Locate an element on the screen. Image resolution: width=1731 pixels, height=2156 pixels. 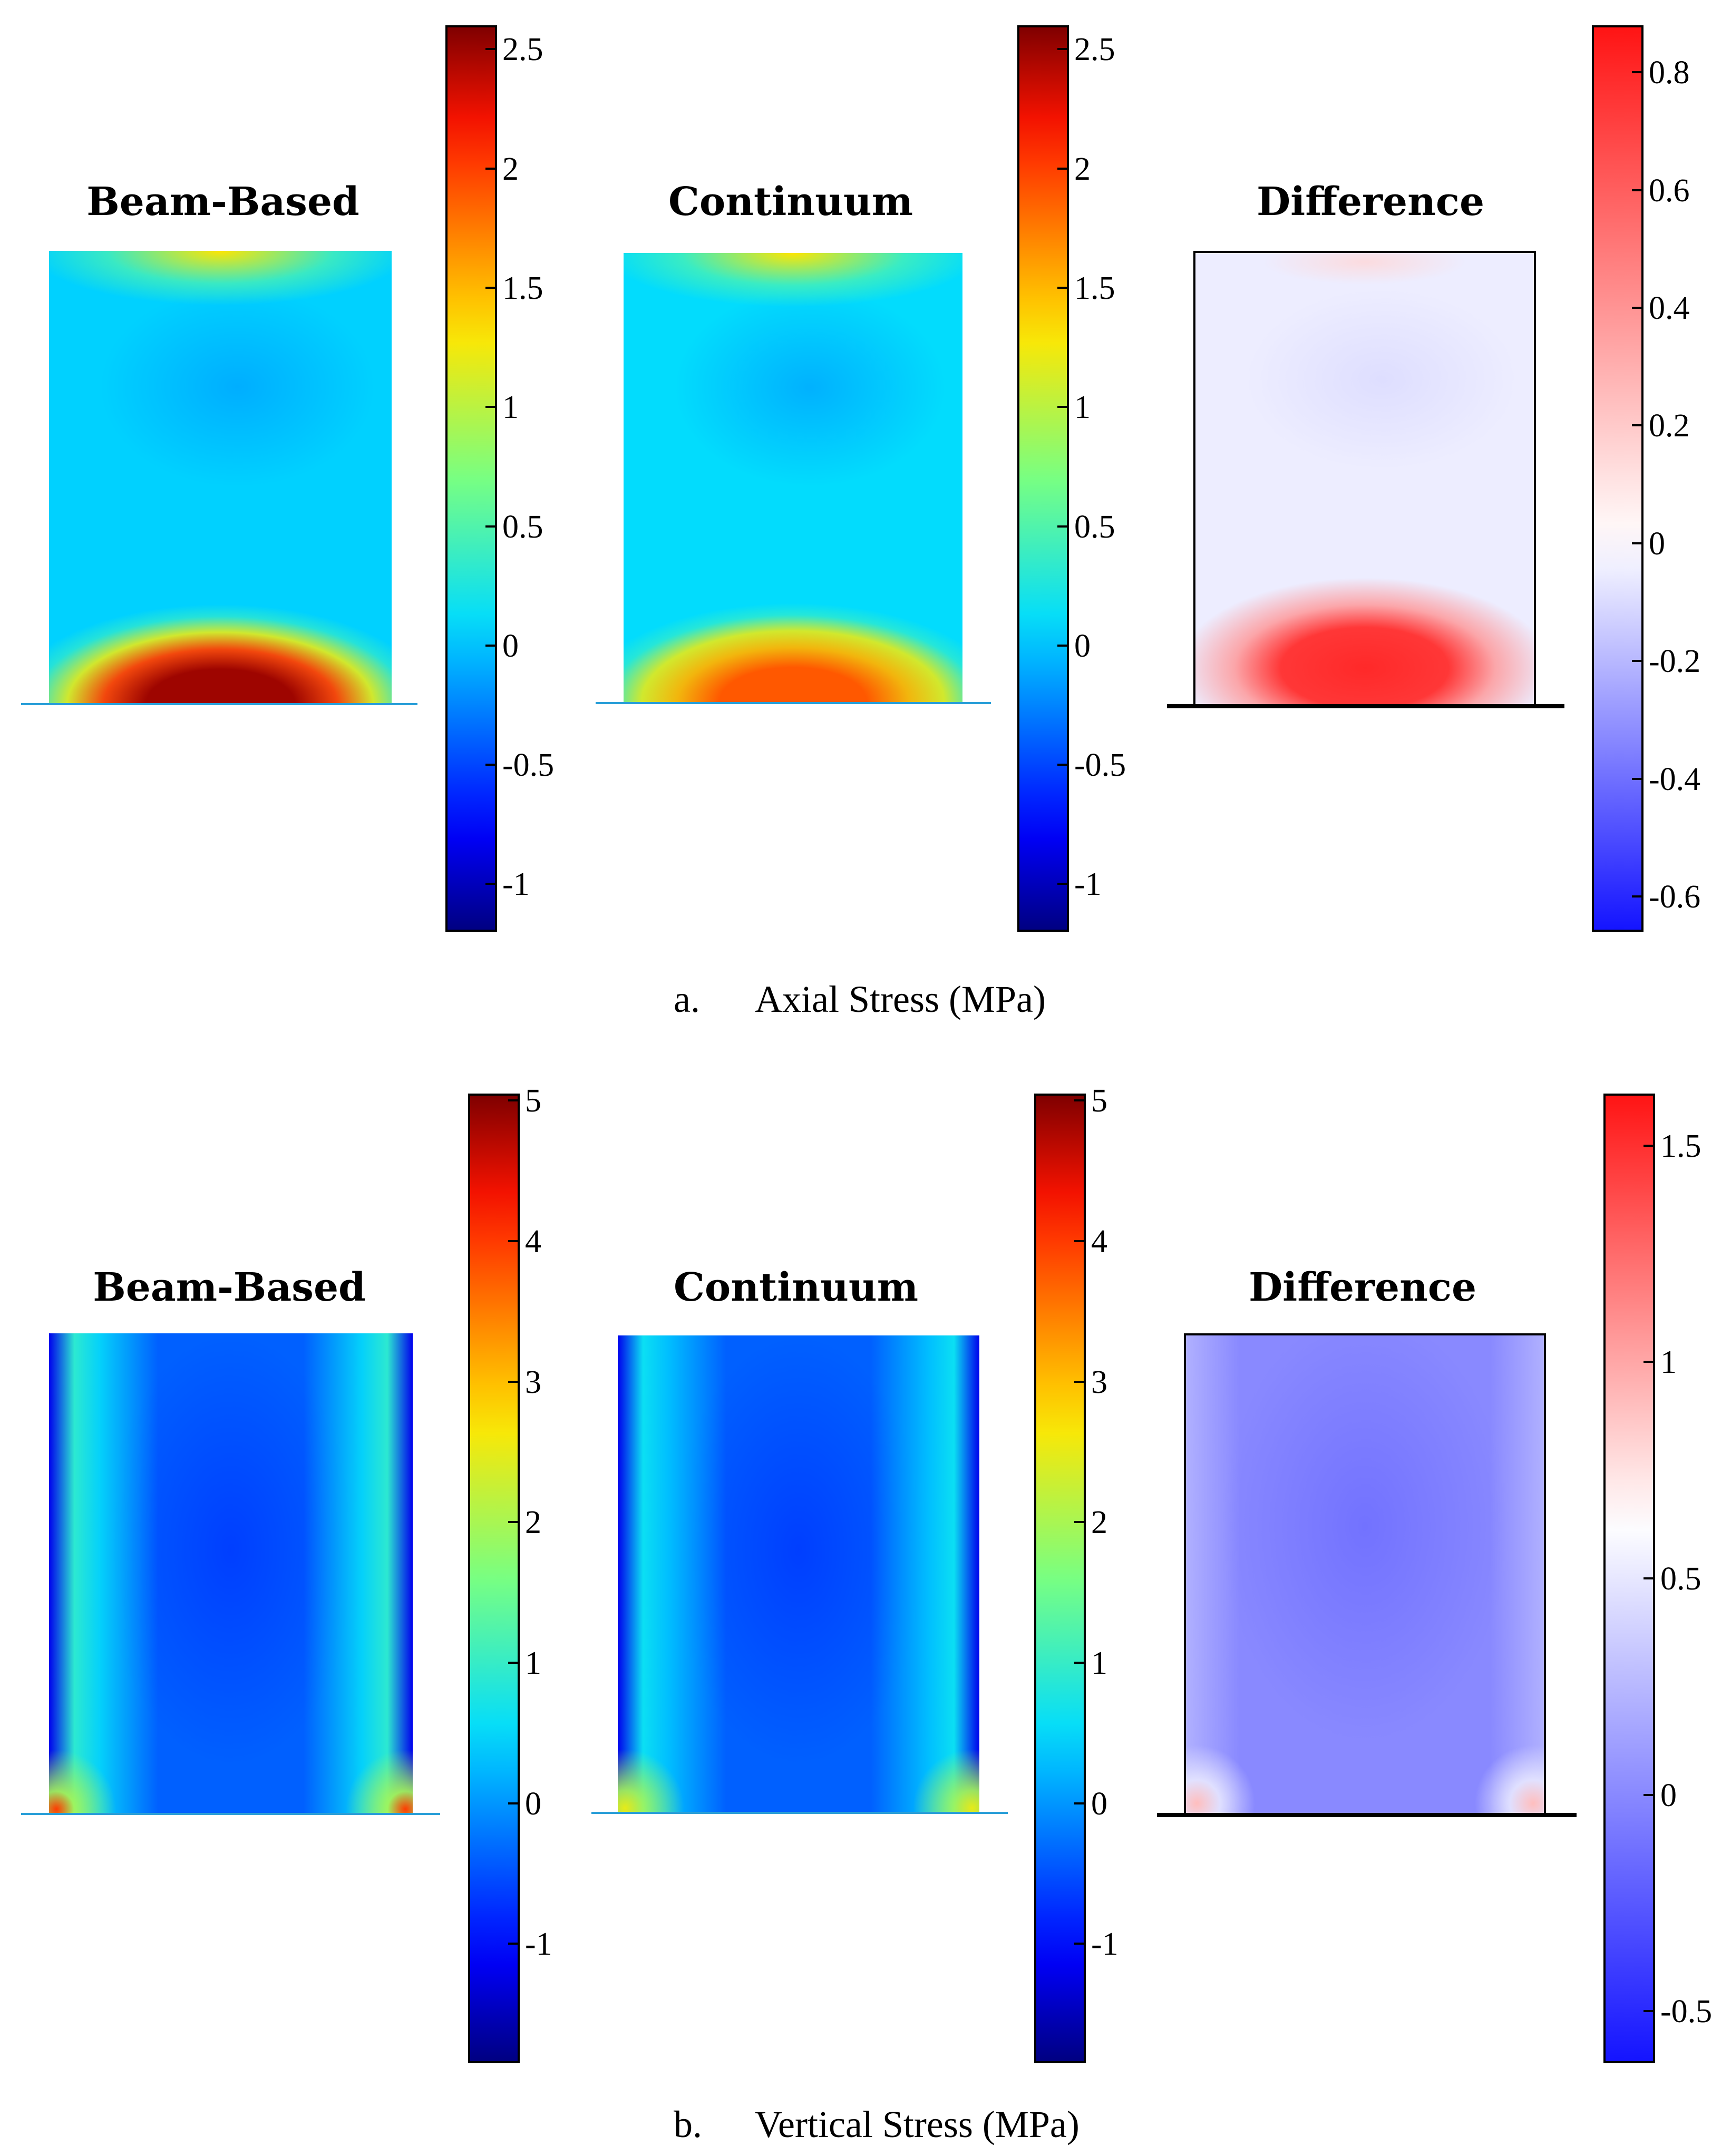
baseline-b-continuum is located at coordinates (799, 1813).